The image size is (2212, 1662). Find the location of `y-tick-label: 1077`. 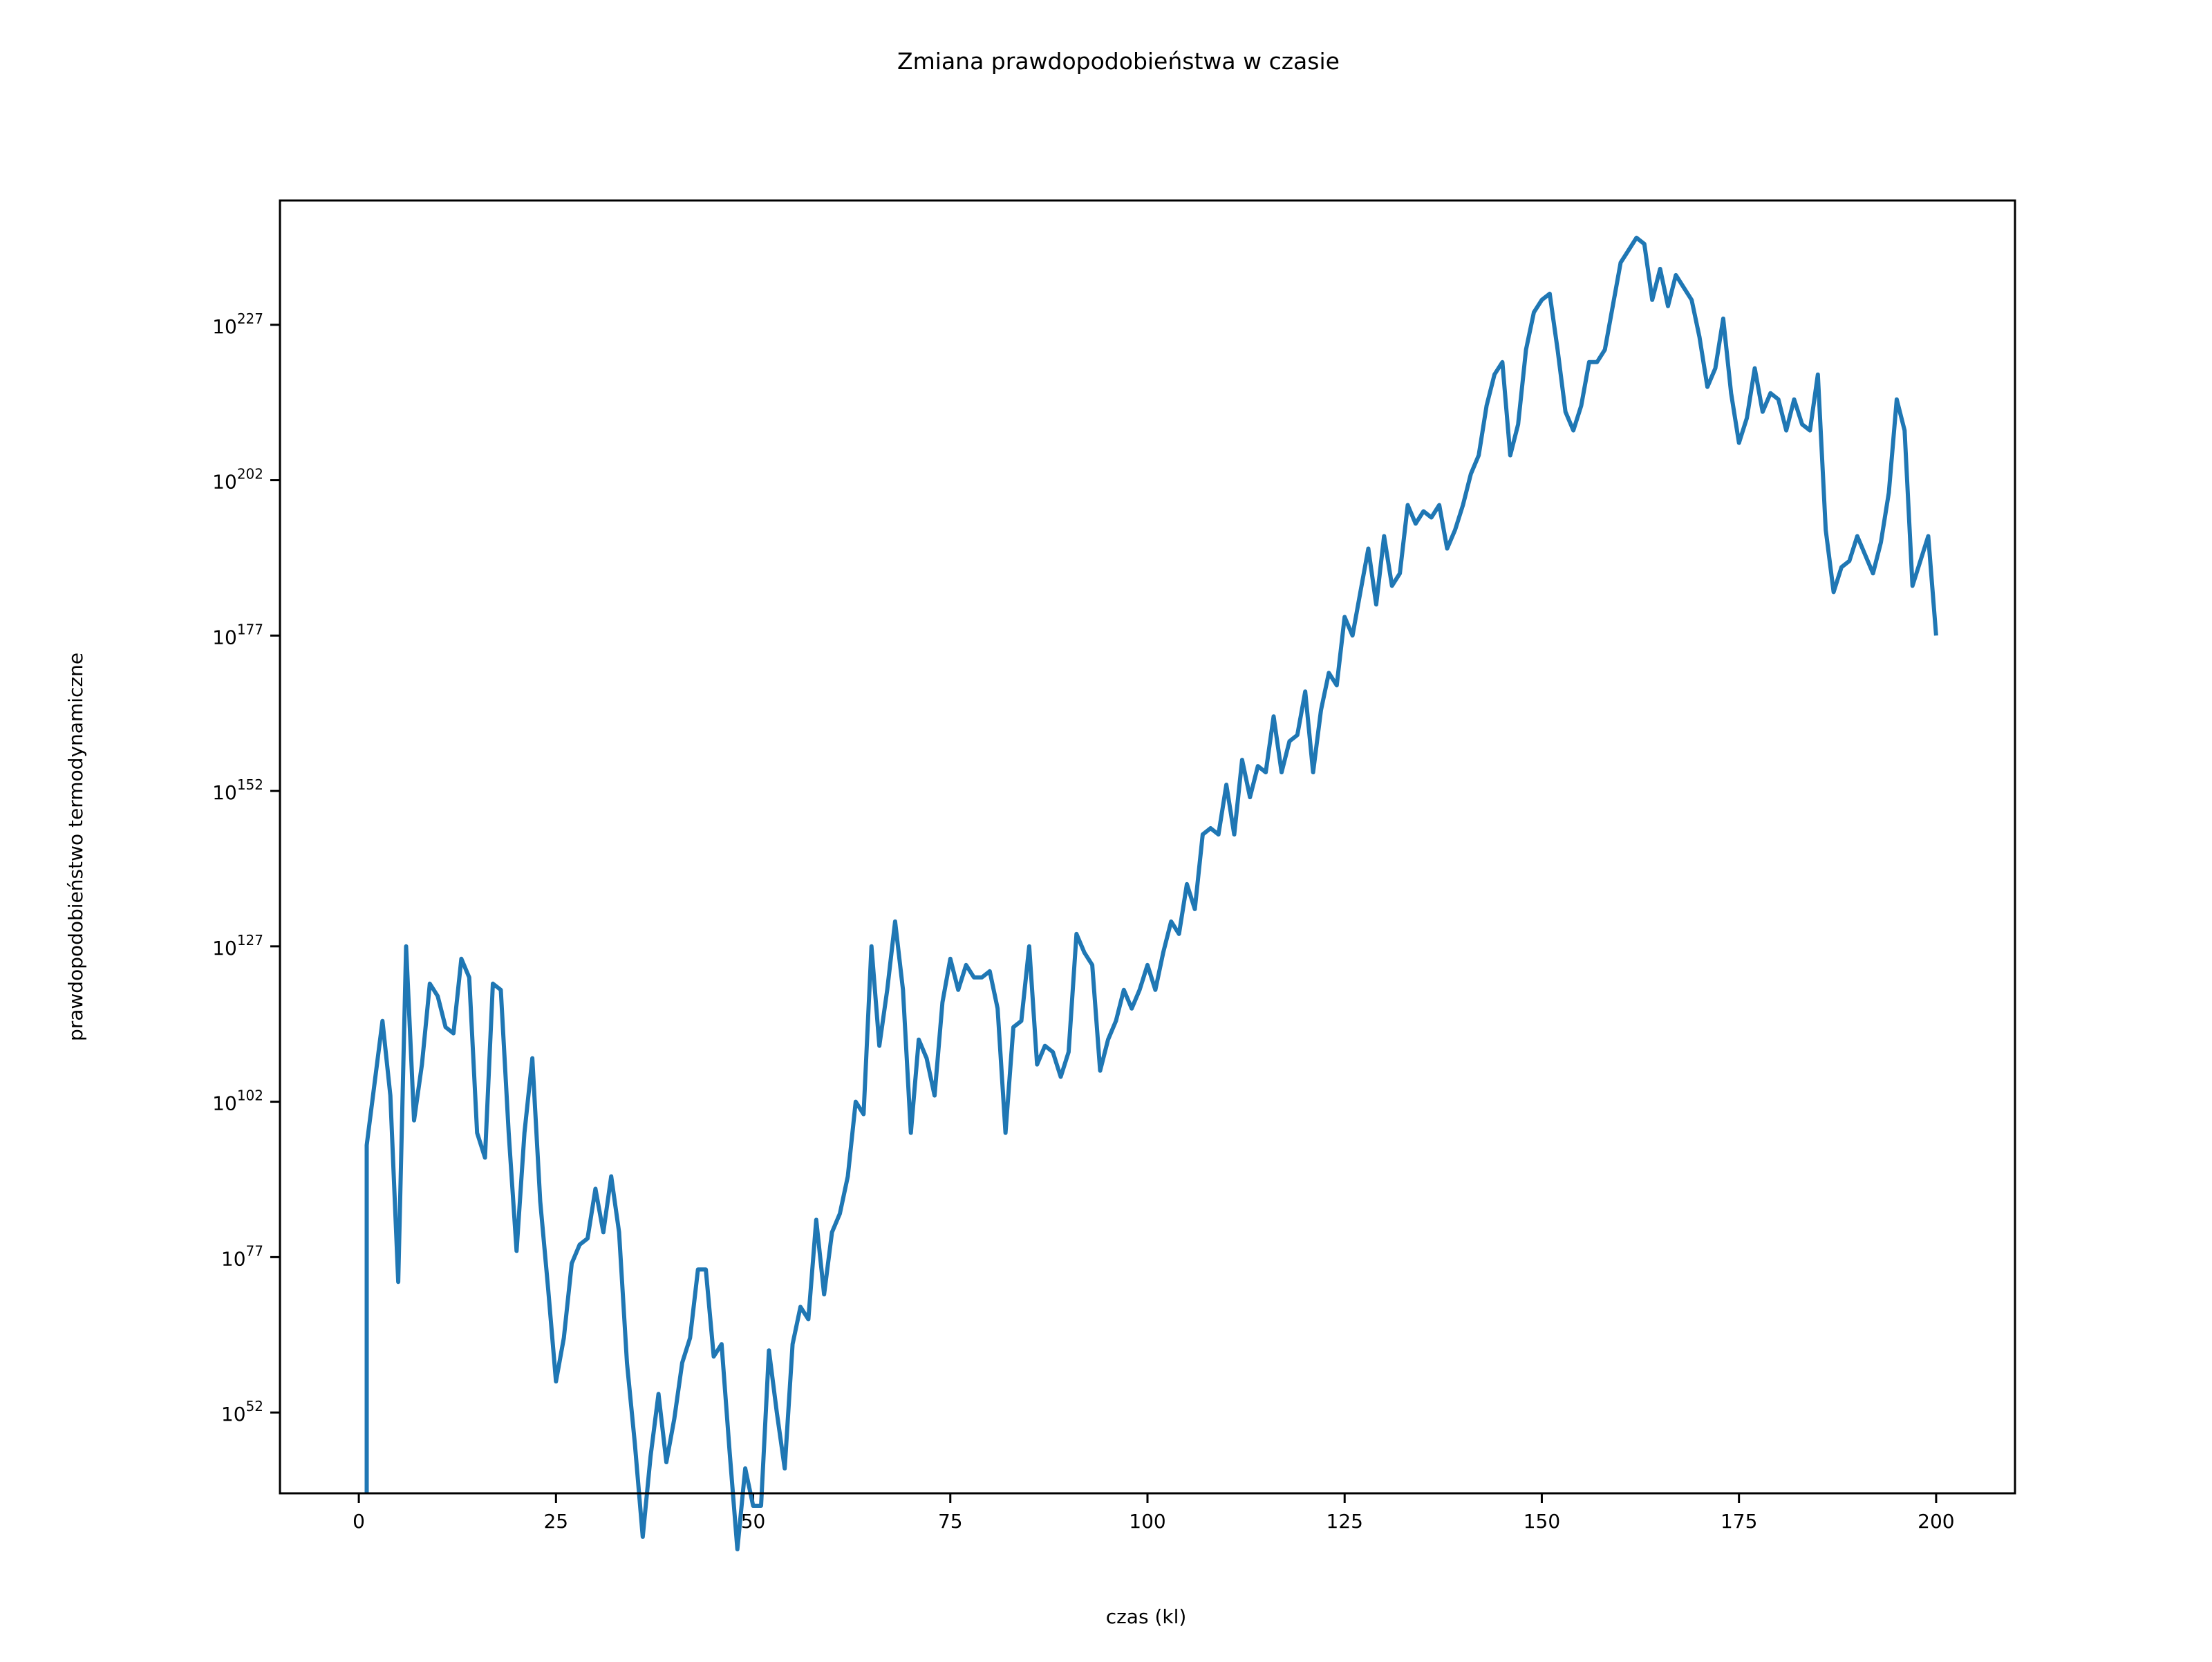

y-tick-label: 1077 is located at coordinates (242, 1256).